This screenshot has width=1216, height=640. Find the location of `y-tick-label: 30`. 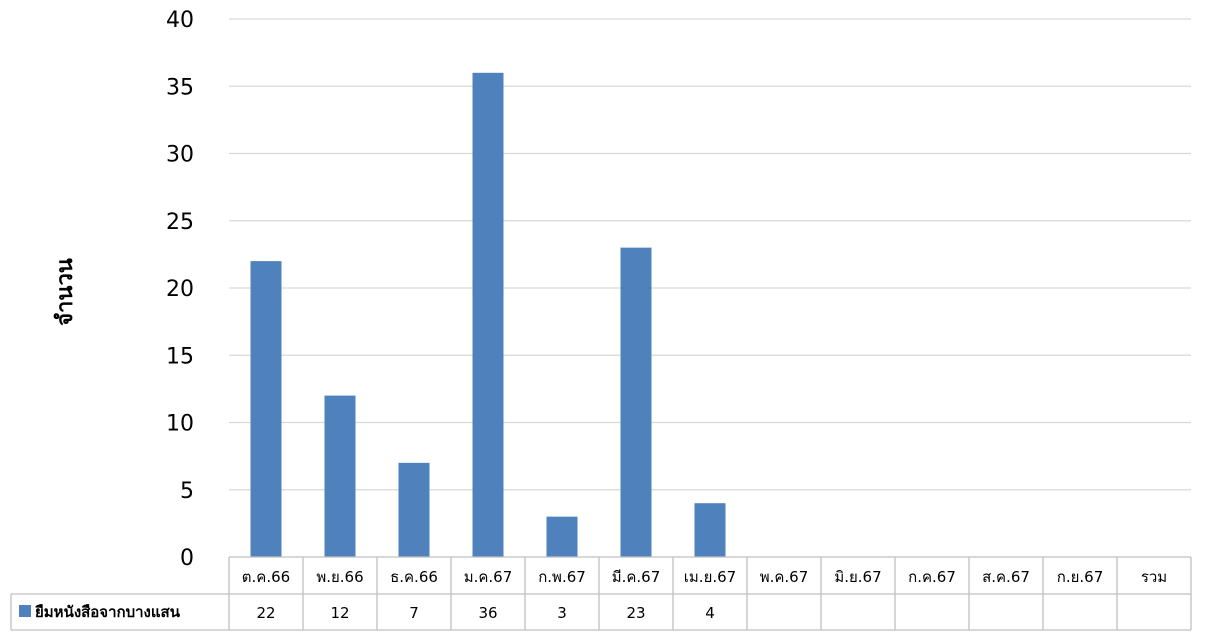

y-tick-label: 30 is located at coordinates (180, 155).